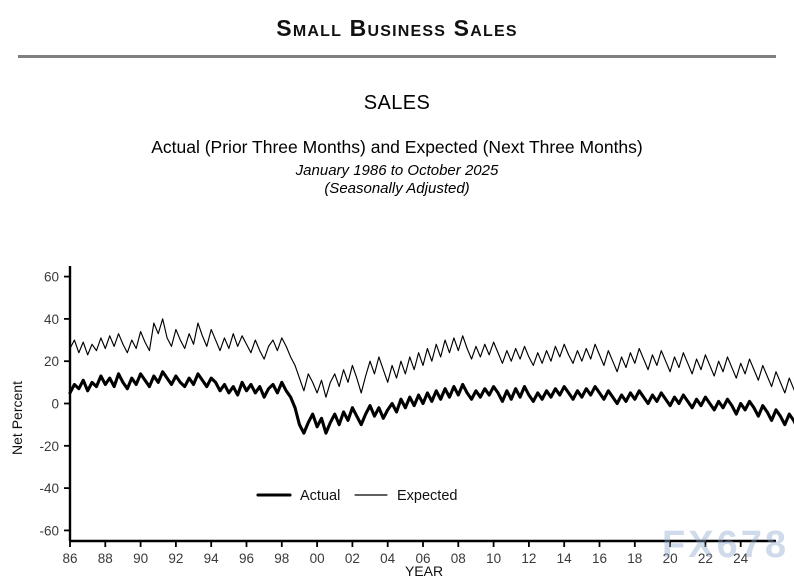  What do you see at coordinates (397, 57) in the screenshot?
I see `header-divider` at bounding box center [397, 57].